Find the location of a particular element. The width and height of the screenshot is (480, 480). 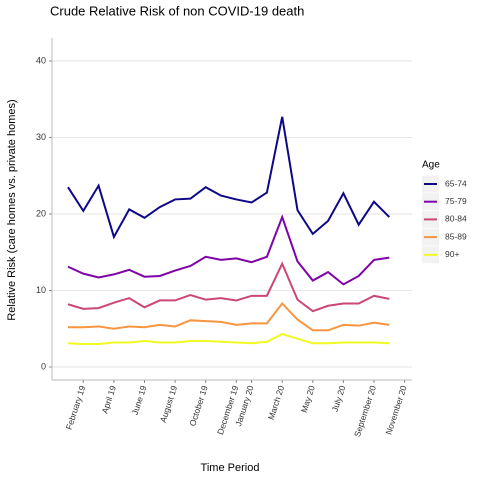

x-tick-label: November 20 is located at coordinates (395, 410).